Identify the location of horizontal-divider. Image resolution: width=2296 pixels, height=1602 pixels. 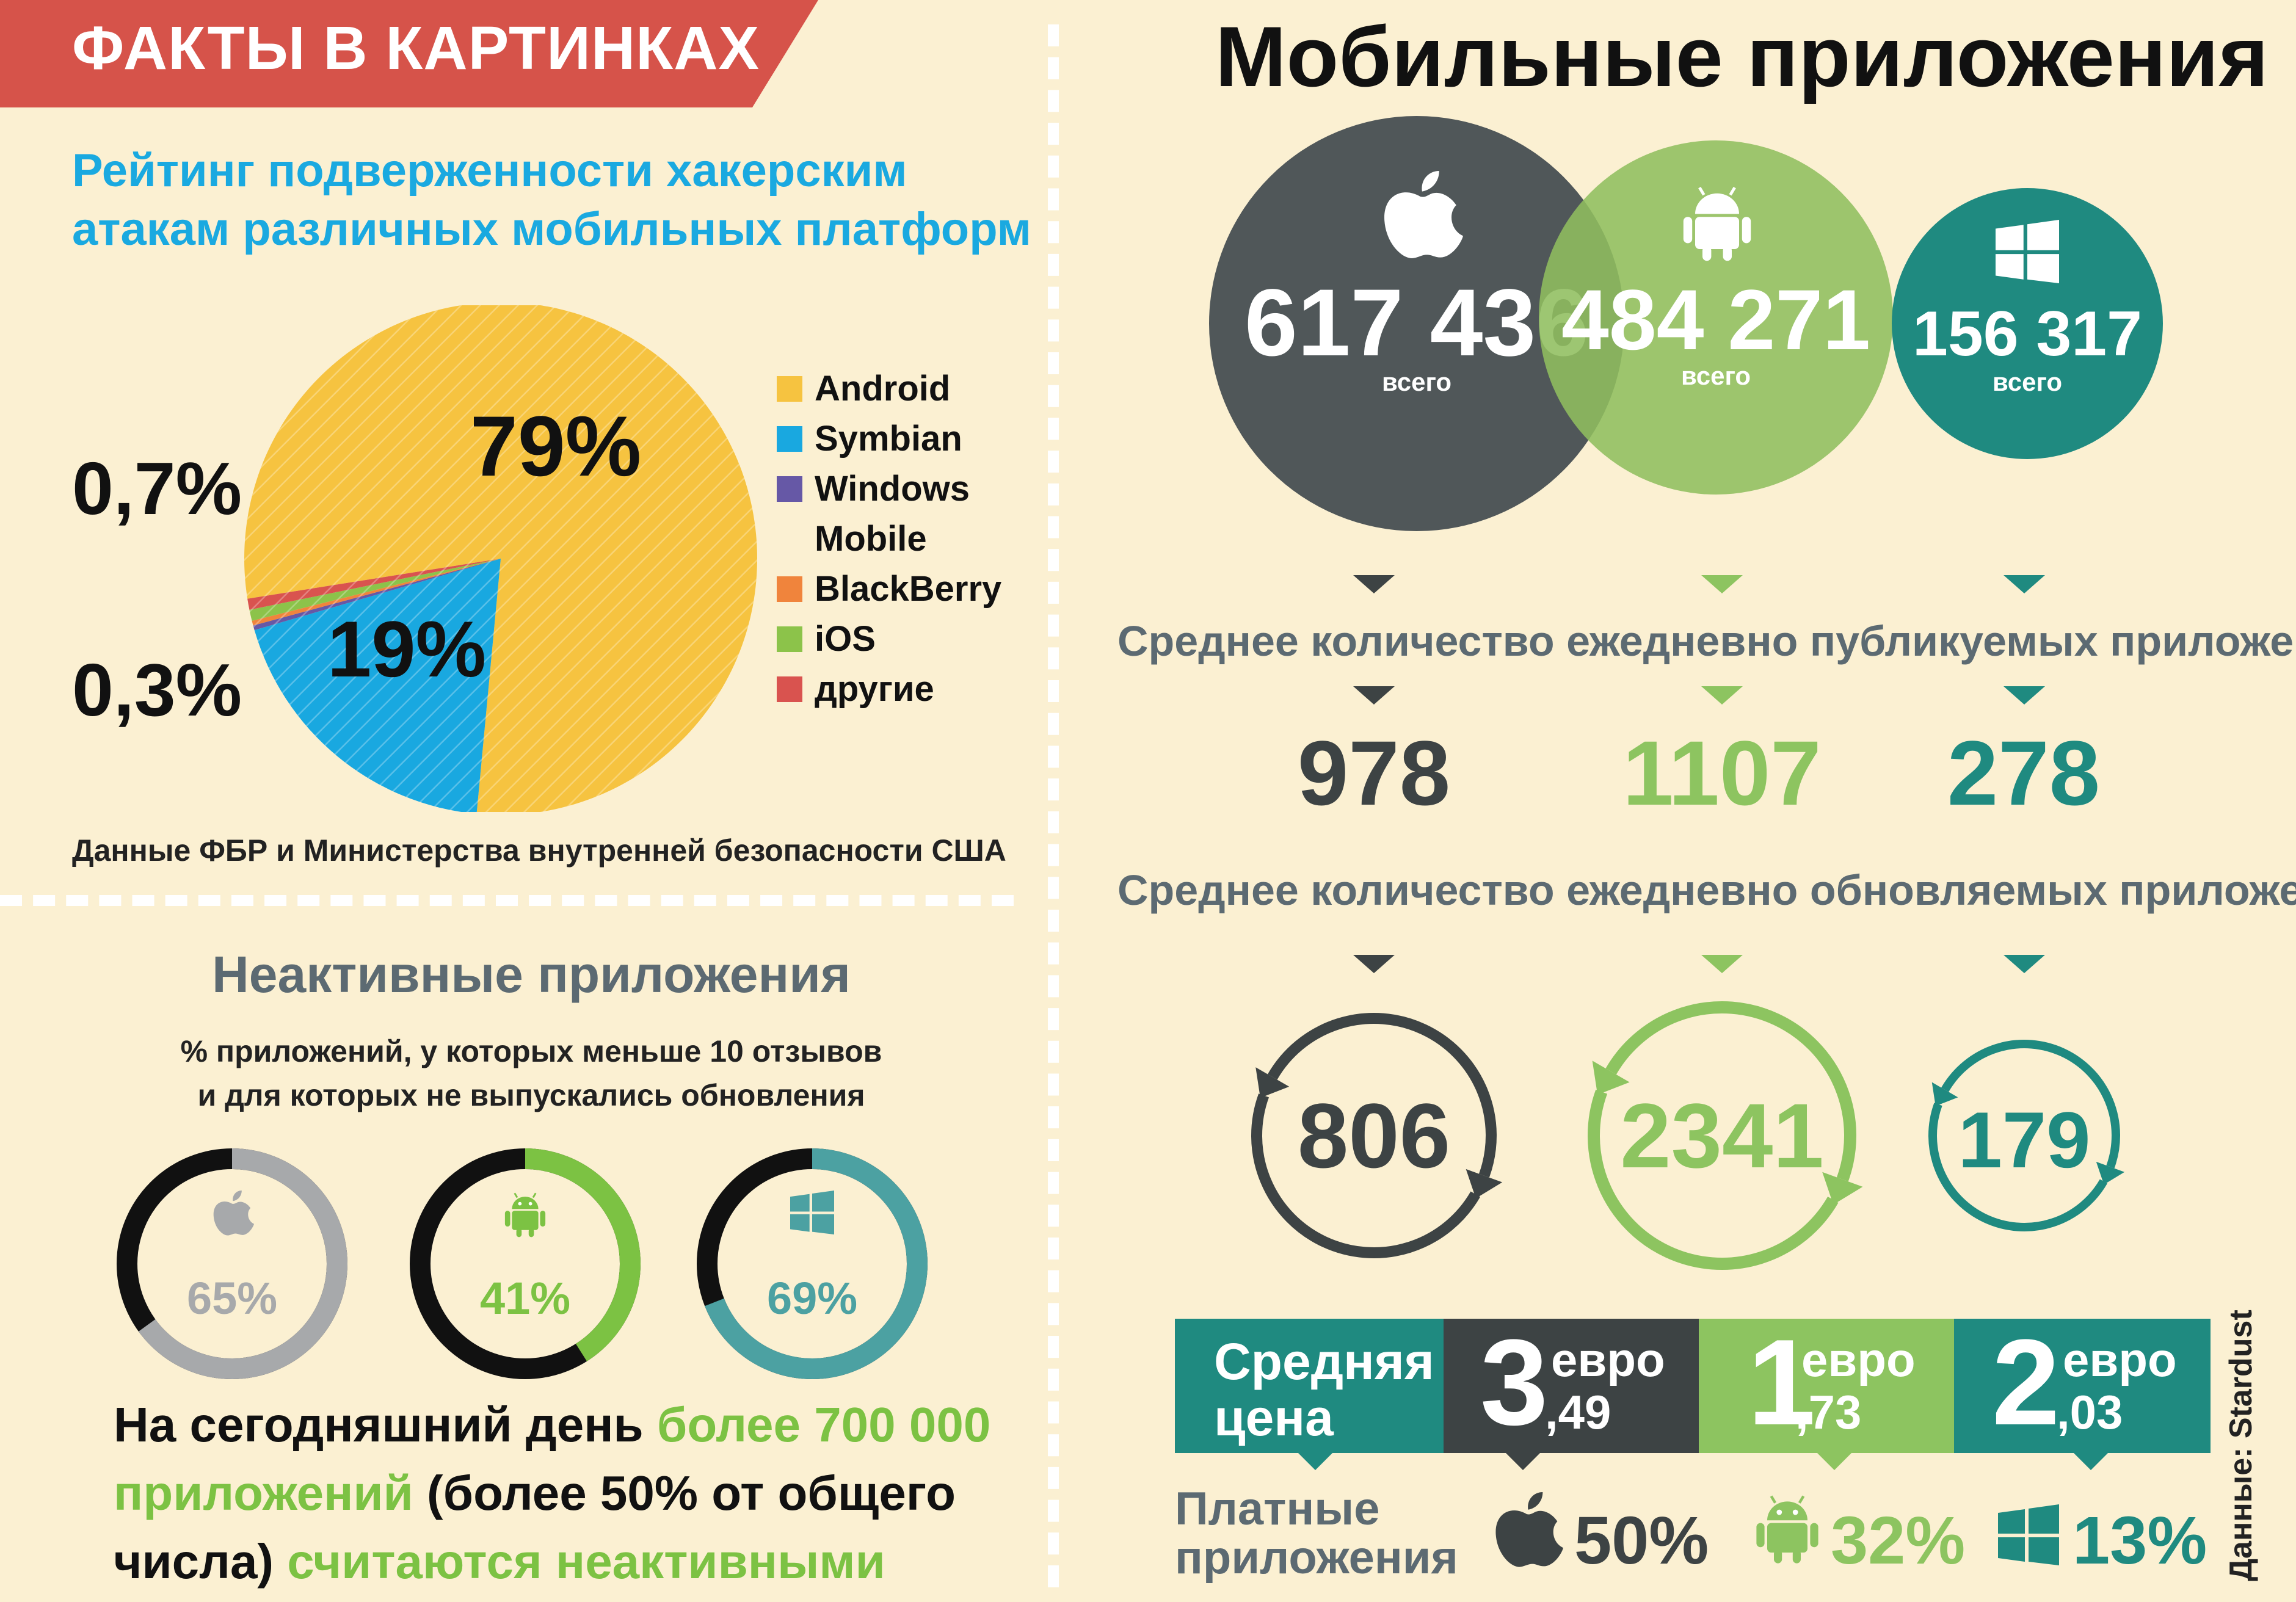
(507, 900).